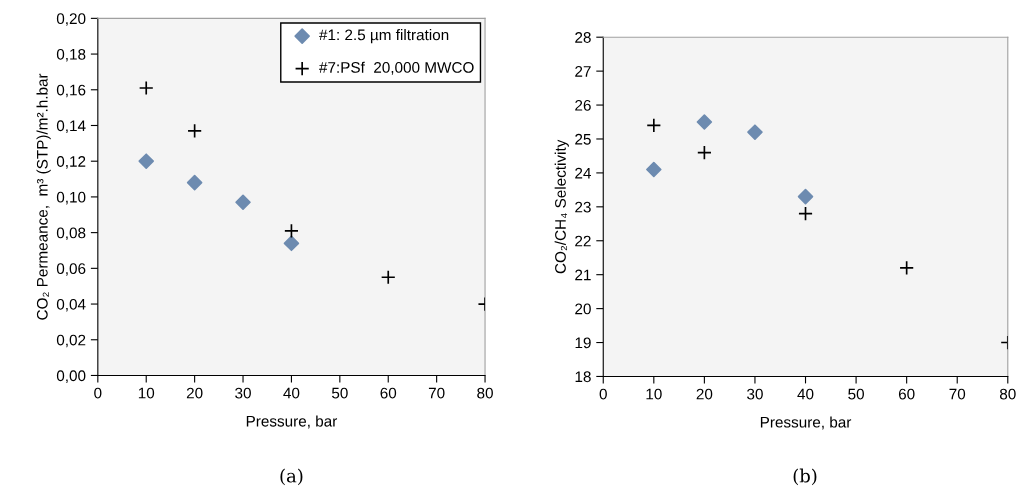 This screenshot has height=496, width=1019. I want to click on legend-label: #1: 2.5 µm filtration, so click(384, 36).